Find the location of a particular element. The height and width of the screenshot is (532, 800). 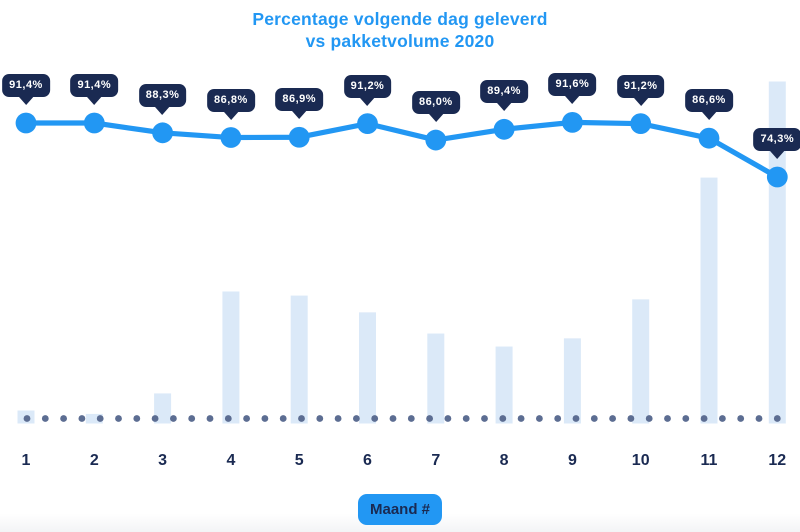

tooltip-label: 89,4% is located at coordinates (504, 91).